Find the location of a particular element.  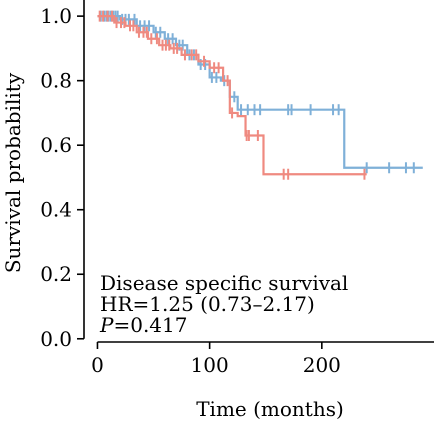

y-axis-title: Survival probability is located at coordinates (13, 172).